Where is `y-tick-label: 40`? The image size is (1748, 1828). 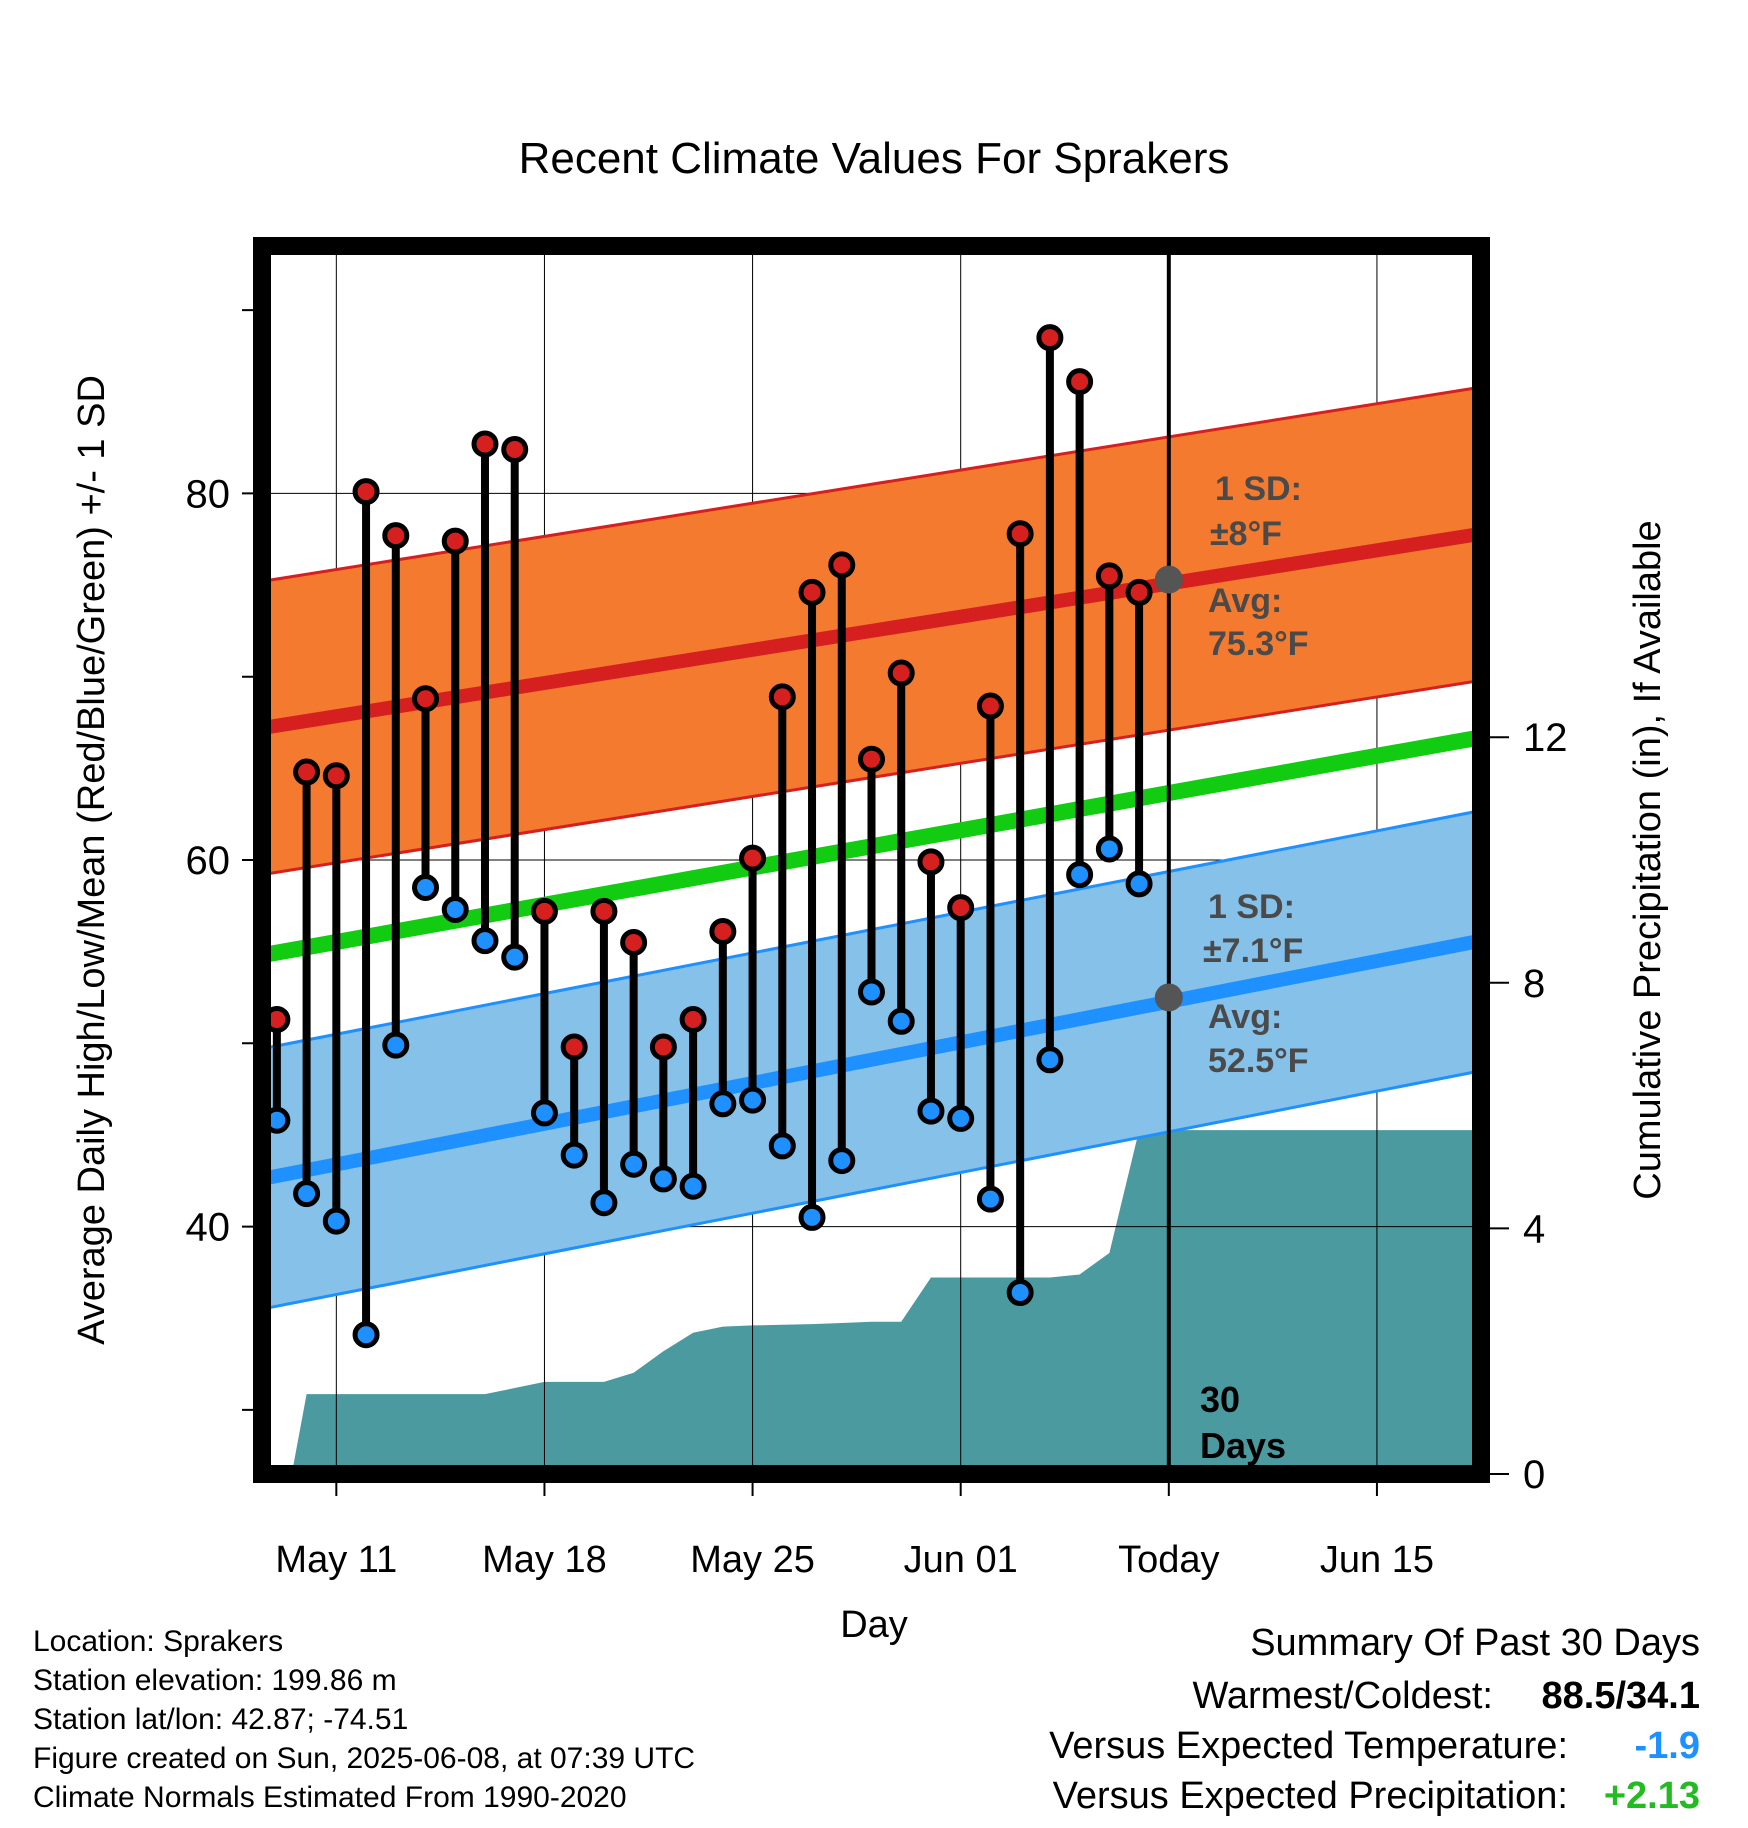 y-tick-label: 40 is located at coordinates (208, 1228).